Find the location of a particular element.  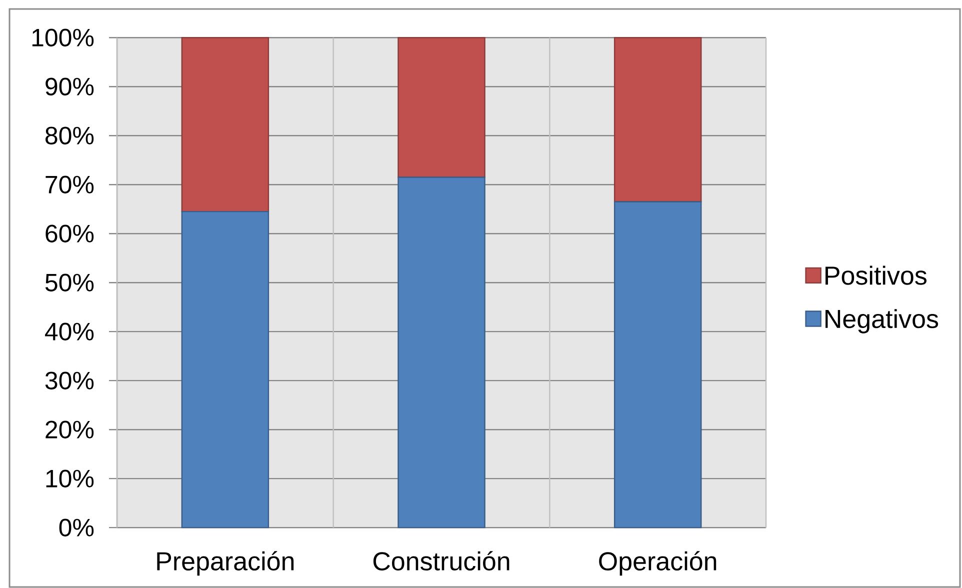

y-tick-label: 30% is located at coordinates (69, 381).